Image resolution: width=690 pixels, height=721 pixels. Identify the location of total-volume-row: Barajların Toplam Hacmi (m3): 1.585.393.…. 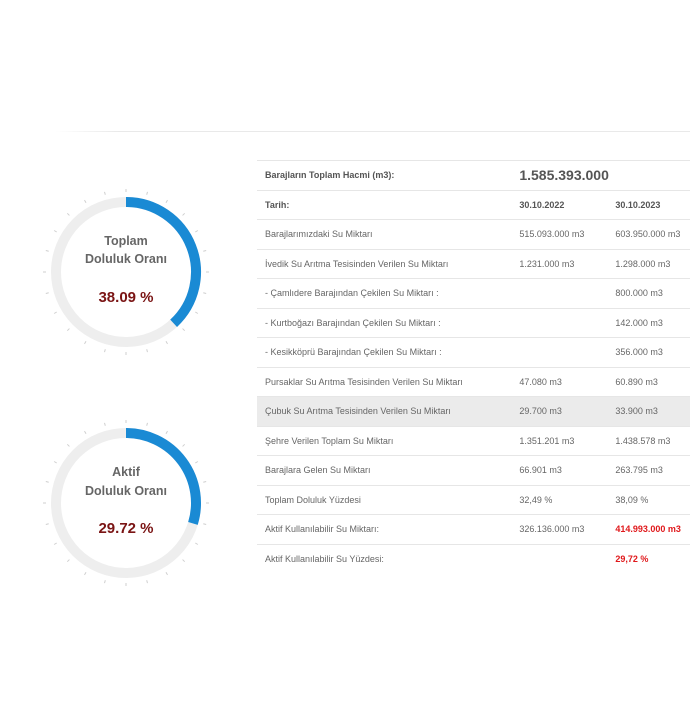
(473, 175).